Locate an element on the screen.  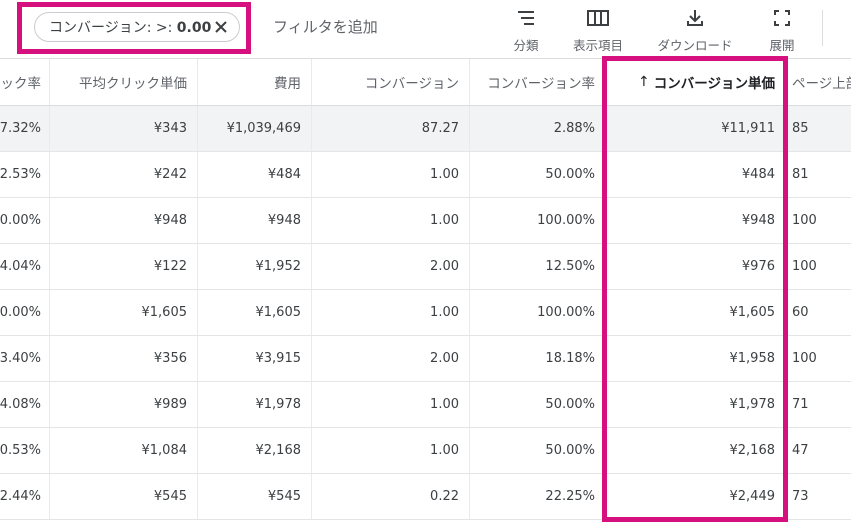
cell-cost: ¥3,915 is located at coordinates (255, 358).